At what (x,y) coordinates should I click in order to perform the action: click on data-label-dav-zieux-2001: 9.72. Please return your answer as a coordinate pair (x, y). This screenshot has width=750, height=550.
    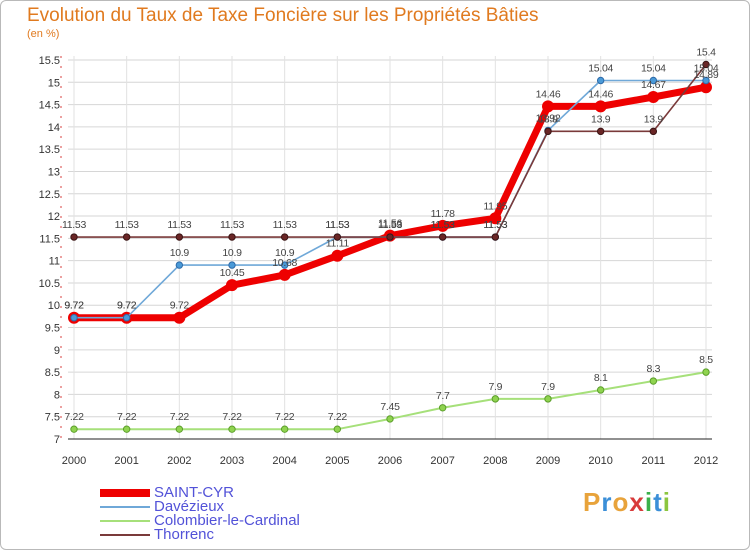
    Looking at the image, I should click on (127, 306).